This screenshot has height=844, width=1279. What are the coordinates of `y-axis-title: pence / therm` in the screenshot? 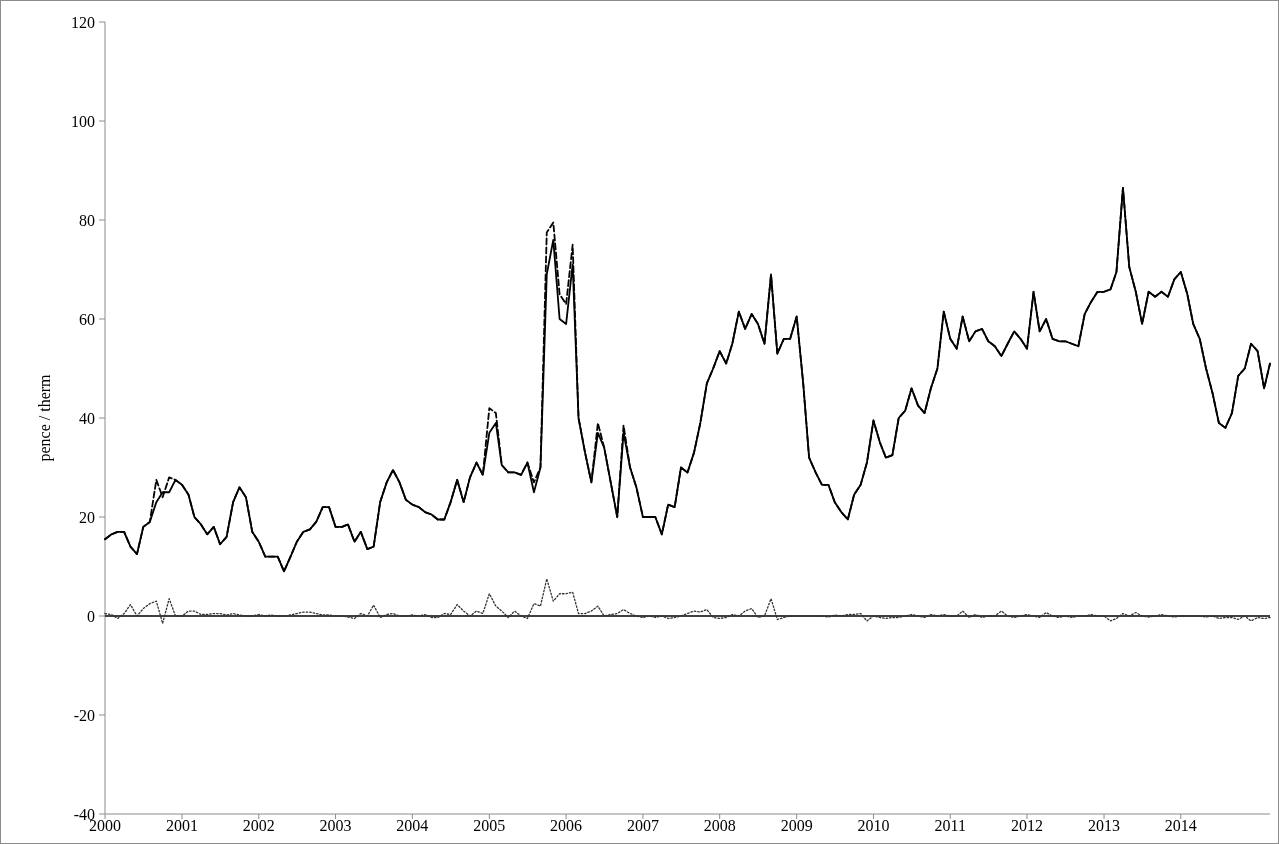 It's located at (45, 417).